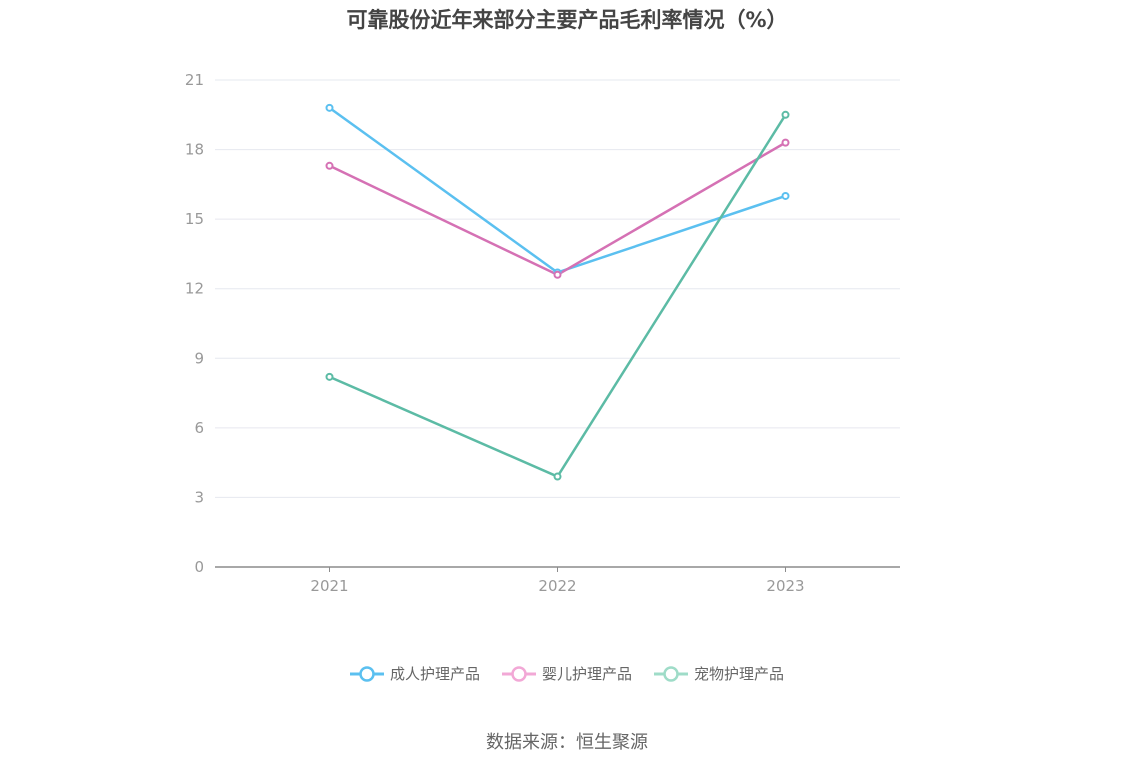 The width and height of the screenshot is (1134, 766). Describe the element at coordinates (329, 586) in the screenshot. I see `x-tick-label: 2021` at that location.